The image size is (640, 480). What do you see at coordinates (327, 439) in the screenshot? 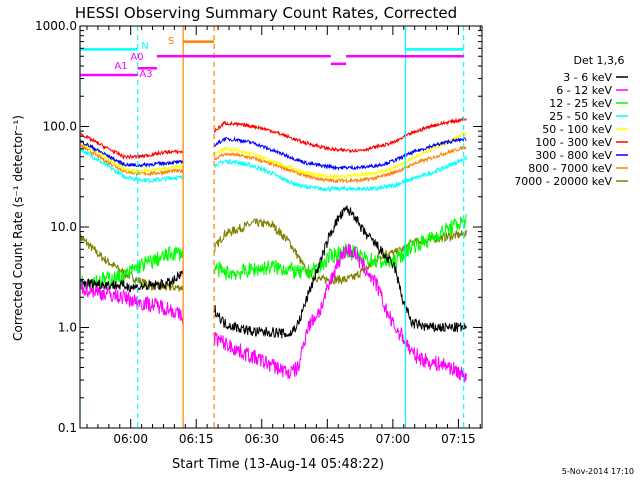
I see `x-tick-label-3: 06:45` at bounding box center [327, 439].